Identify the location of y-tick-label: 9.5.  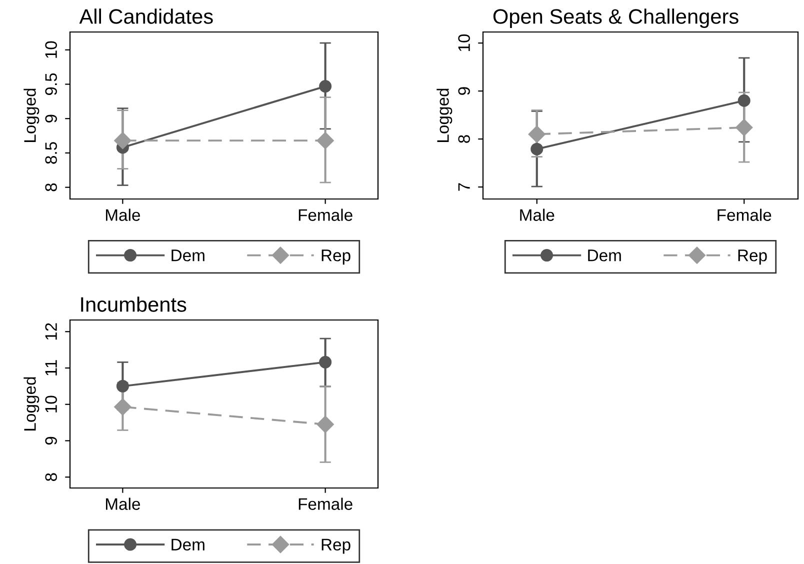
(51, 84).